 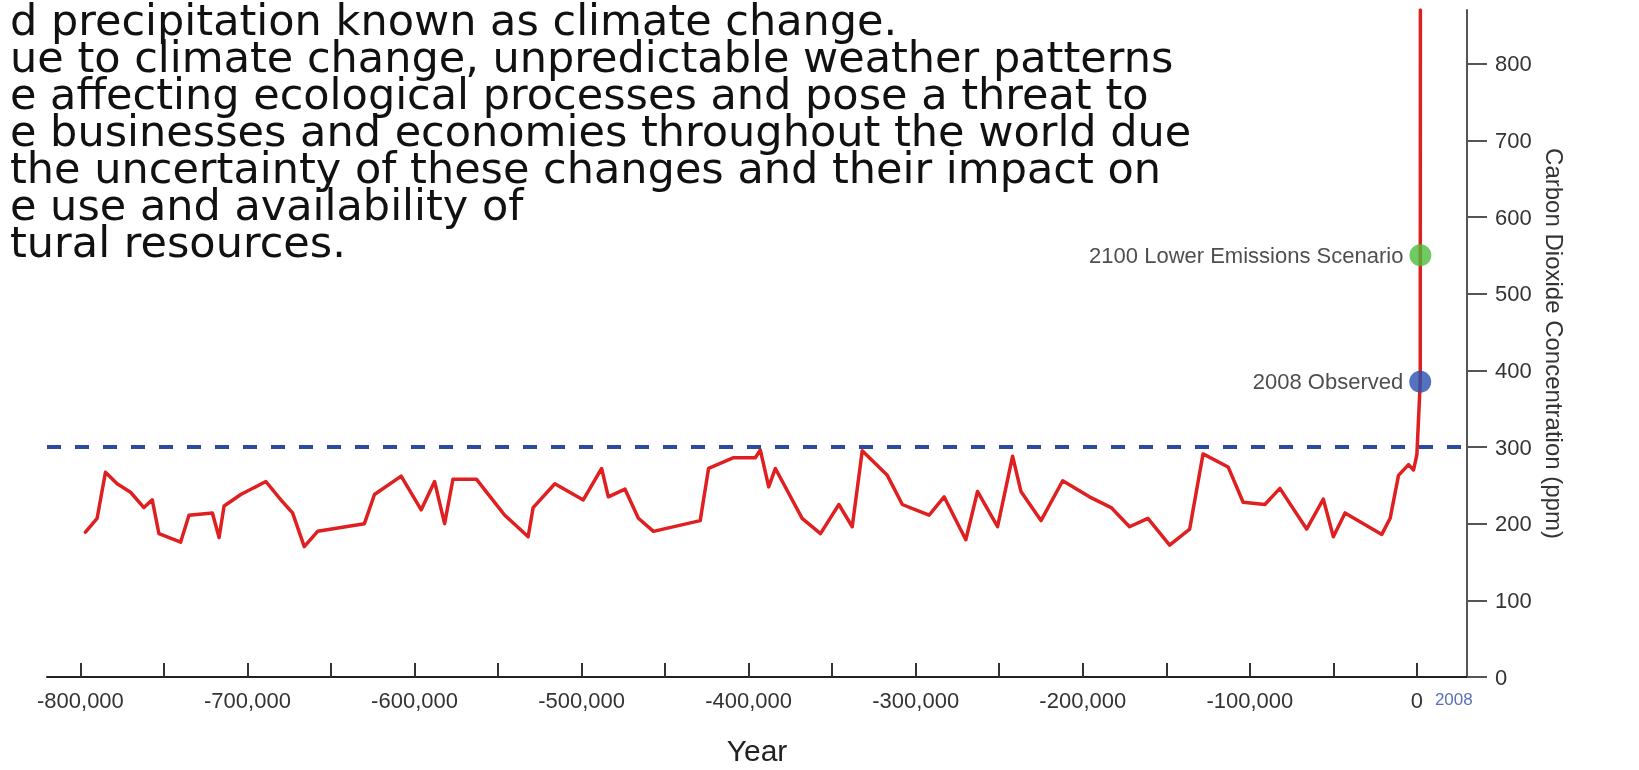 What do you see at coordinates (1501, 677) in the screenshot?
I see `y-tick-label: 0` at bounding box center [1501, 677].